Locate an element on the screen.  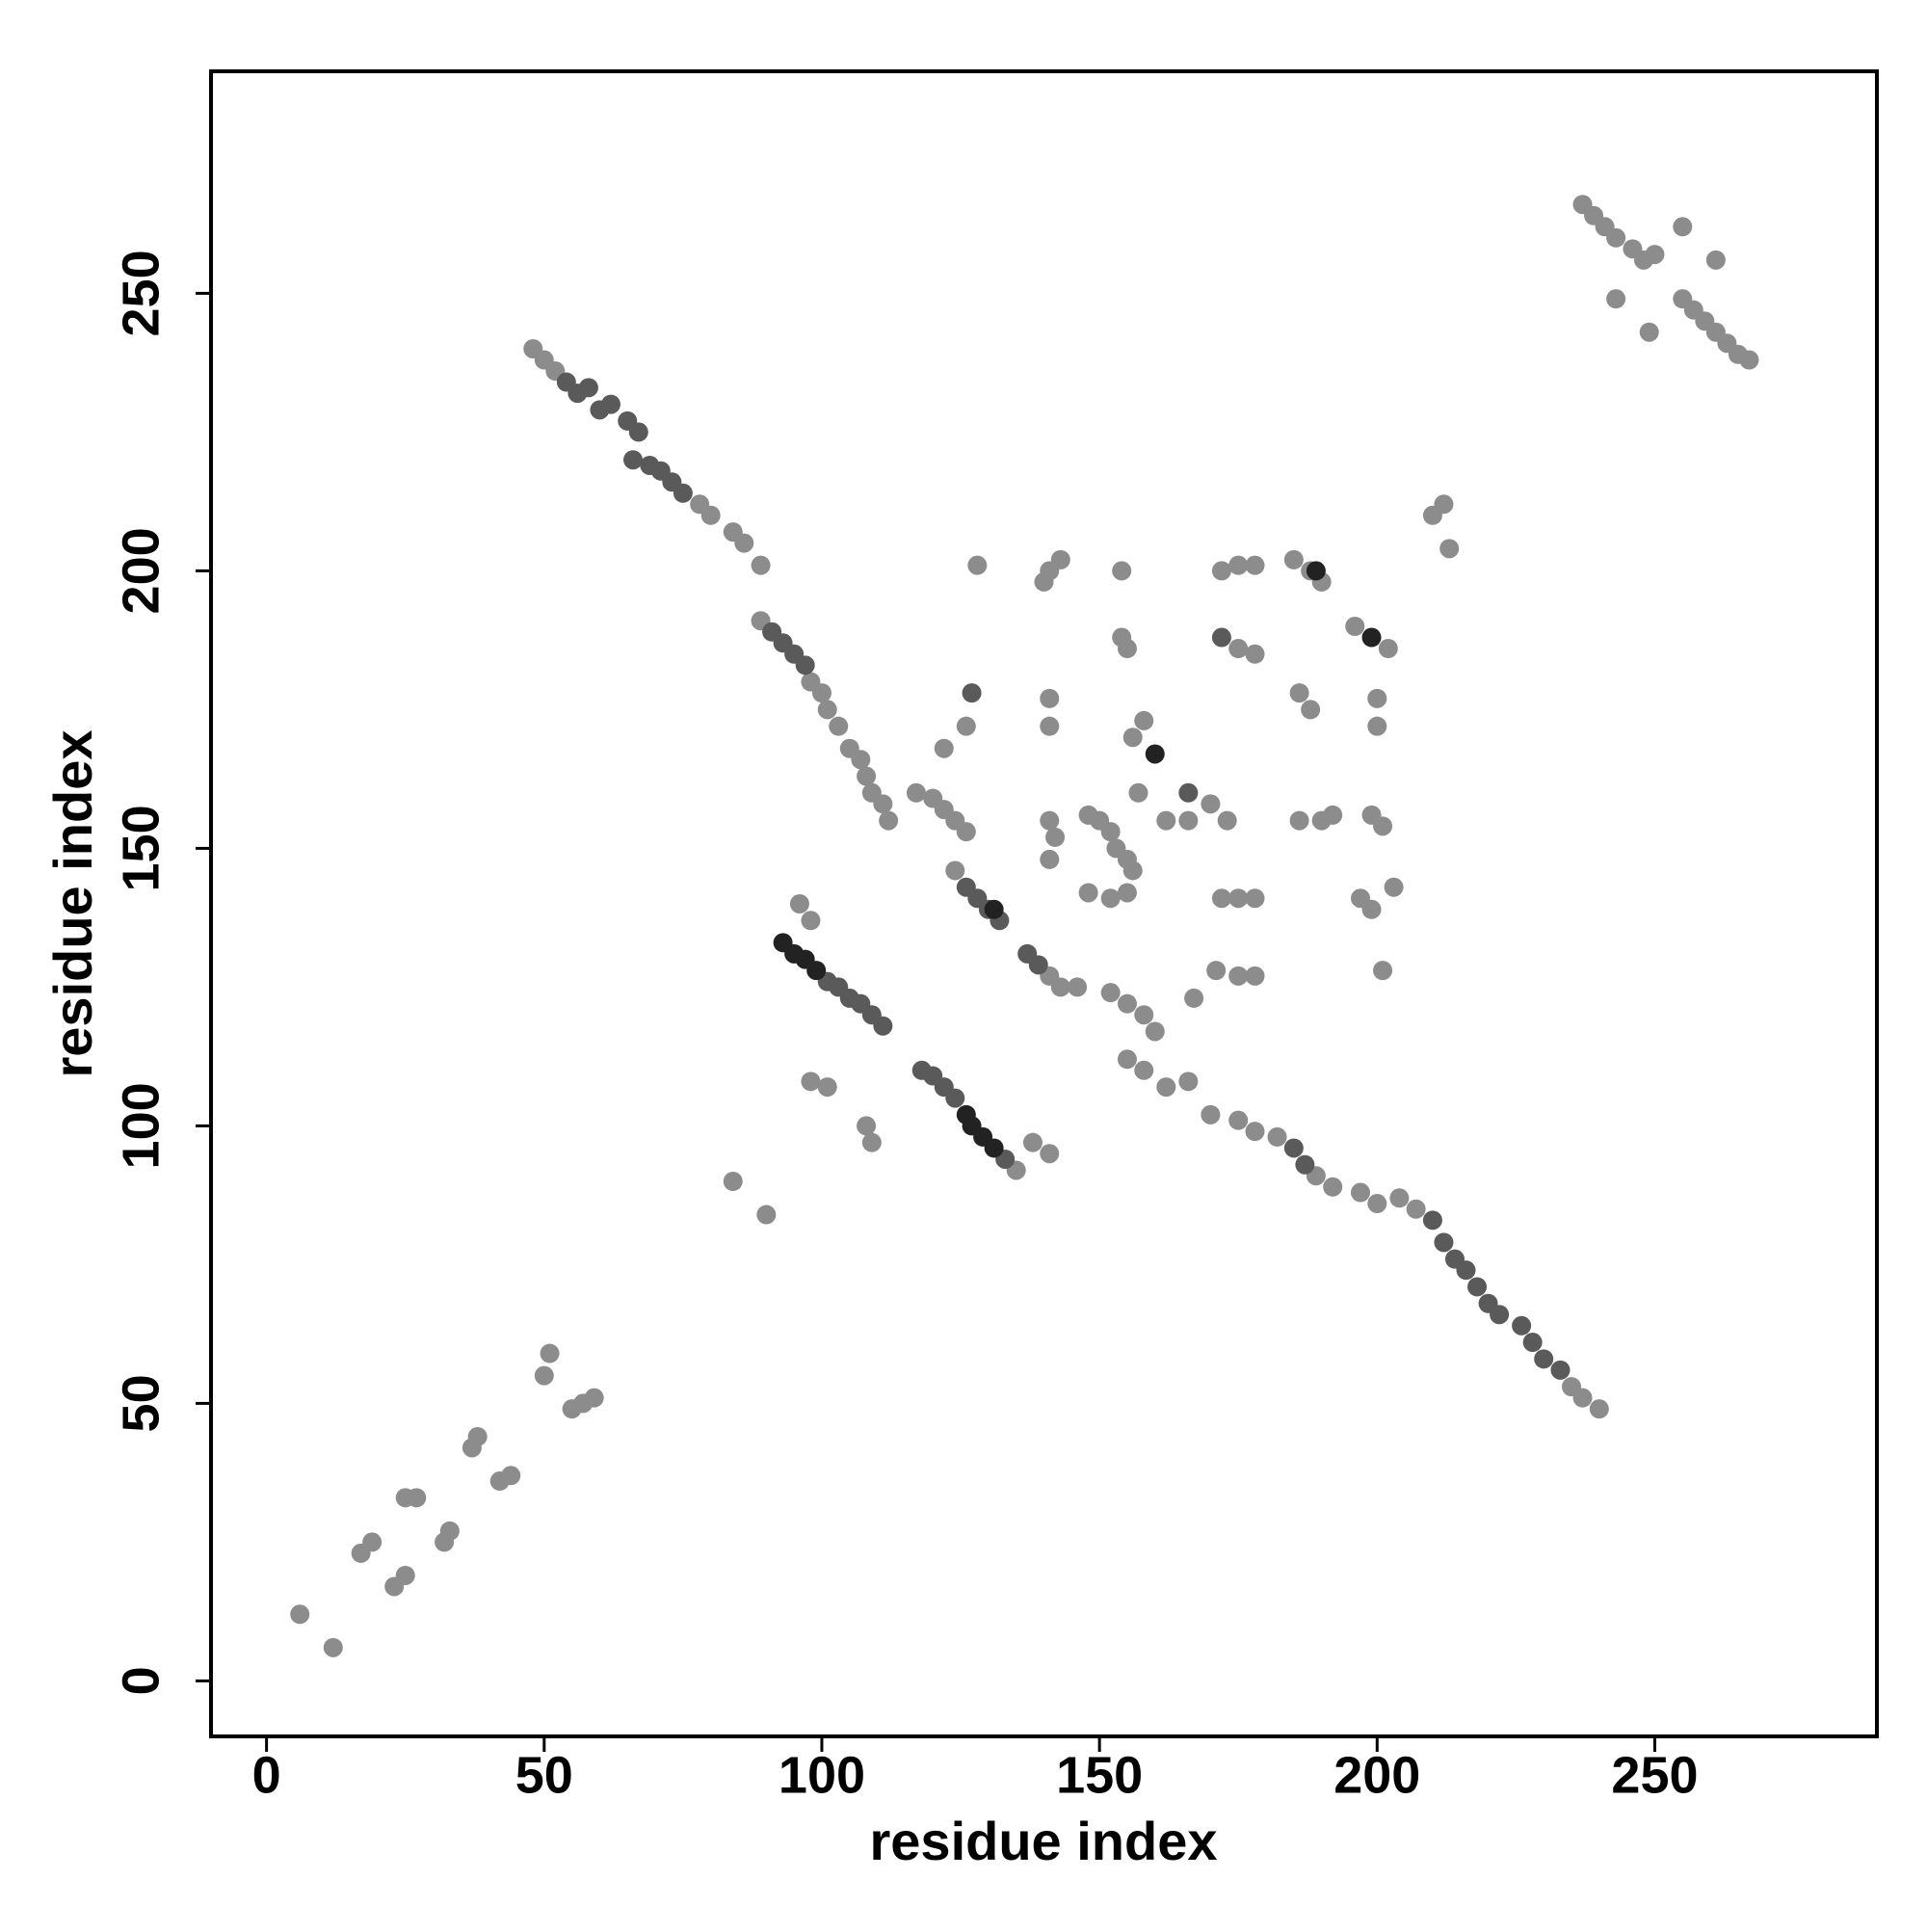
y-tick-label: 0 is located at coordinates (141, 1680).